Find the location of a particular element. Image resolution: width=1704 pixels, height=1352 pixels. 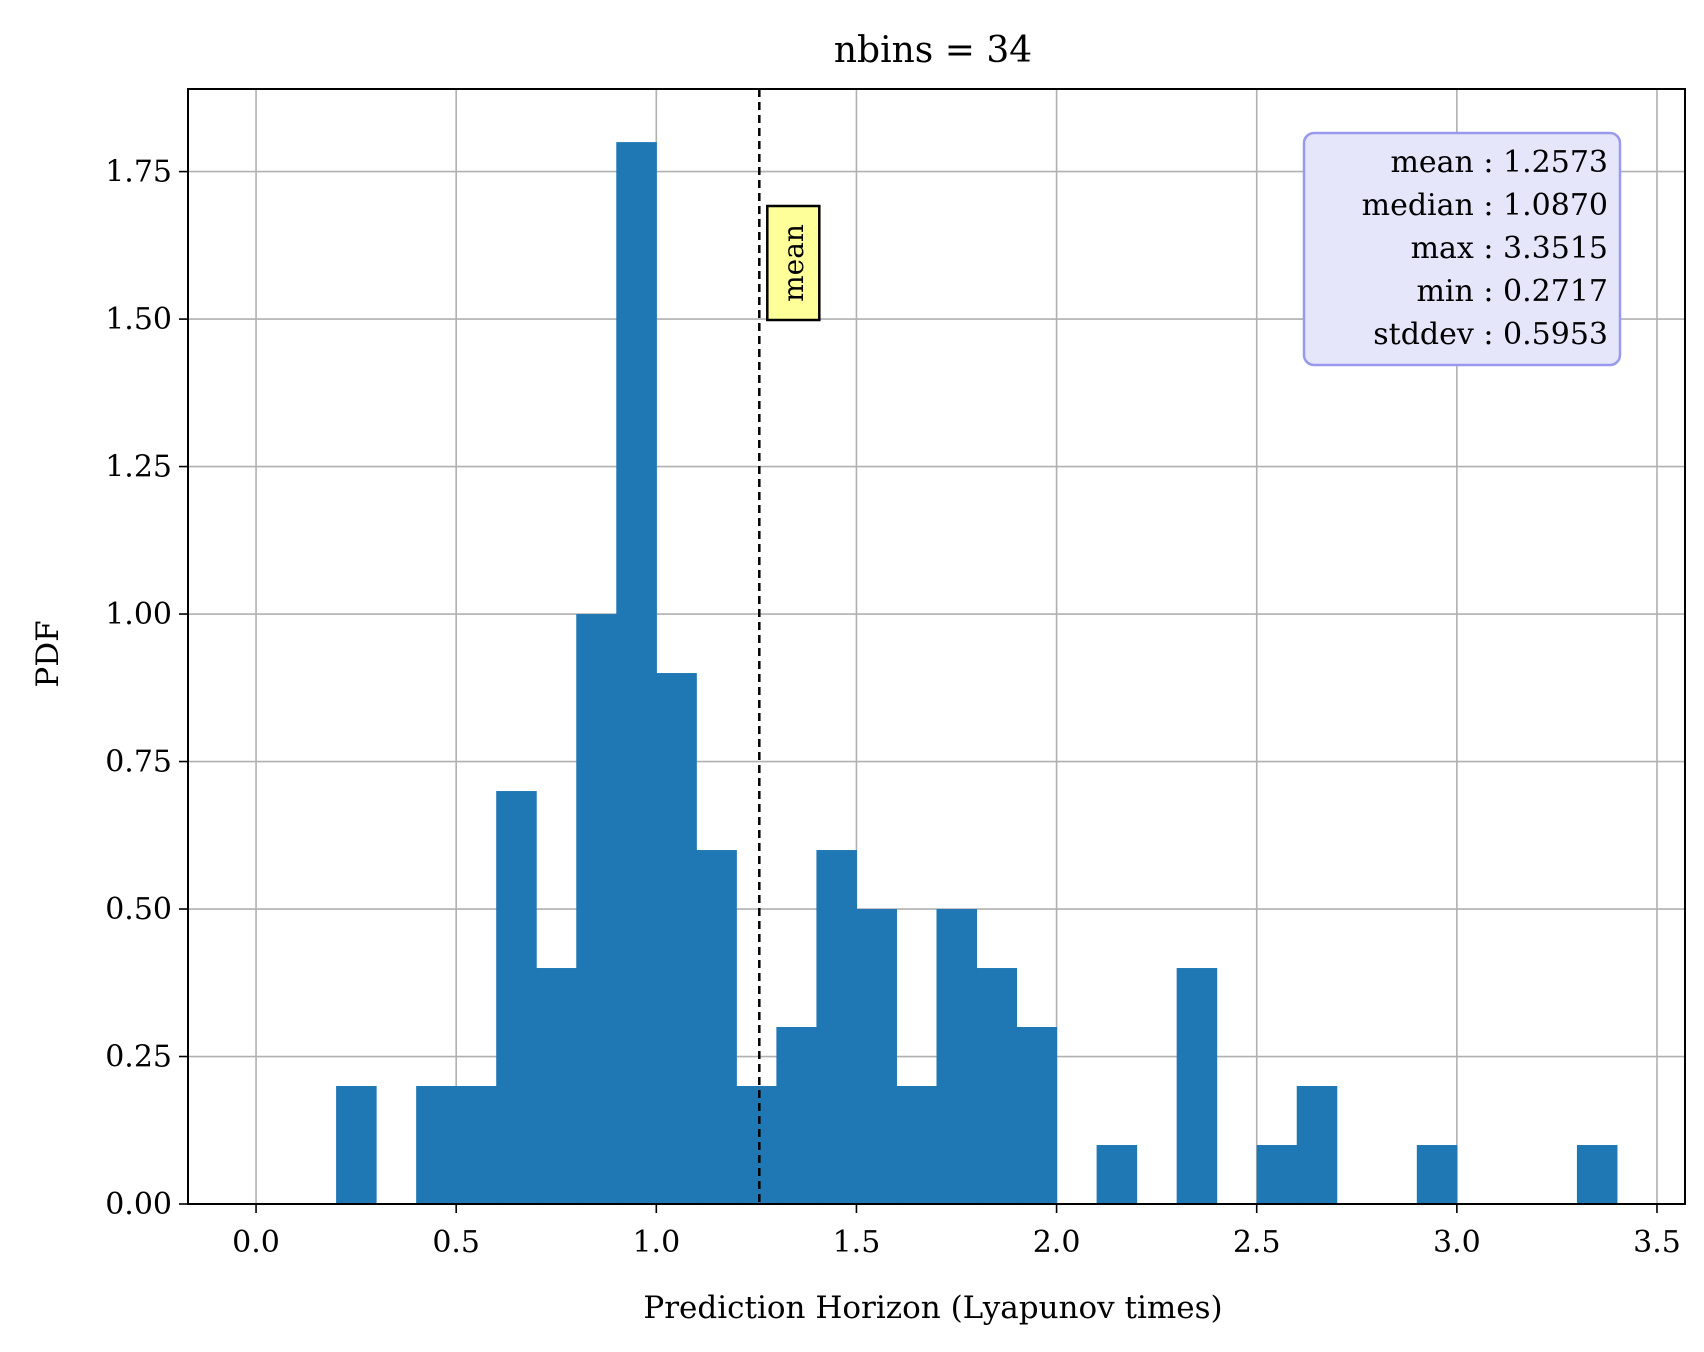

y-tick-label: 0.75 is located at coordinates (138, 762).